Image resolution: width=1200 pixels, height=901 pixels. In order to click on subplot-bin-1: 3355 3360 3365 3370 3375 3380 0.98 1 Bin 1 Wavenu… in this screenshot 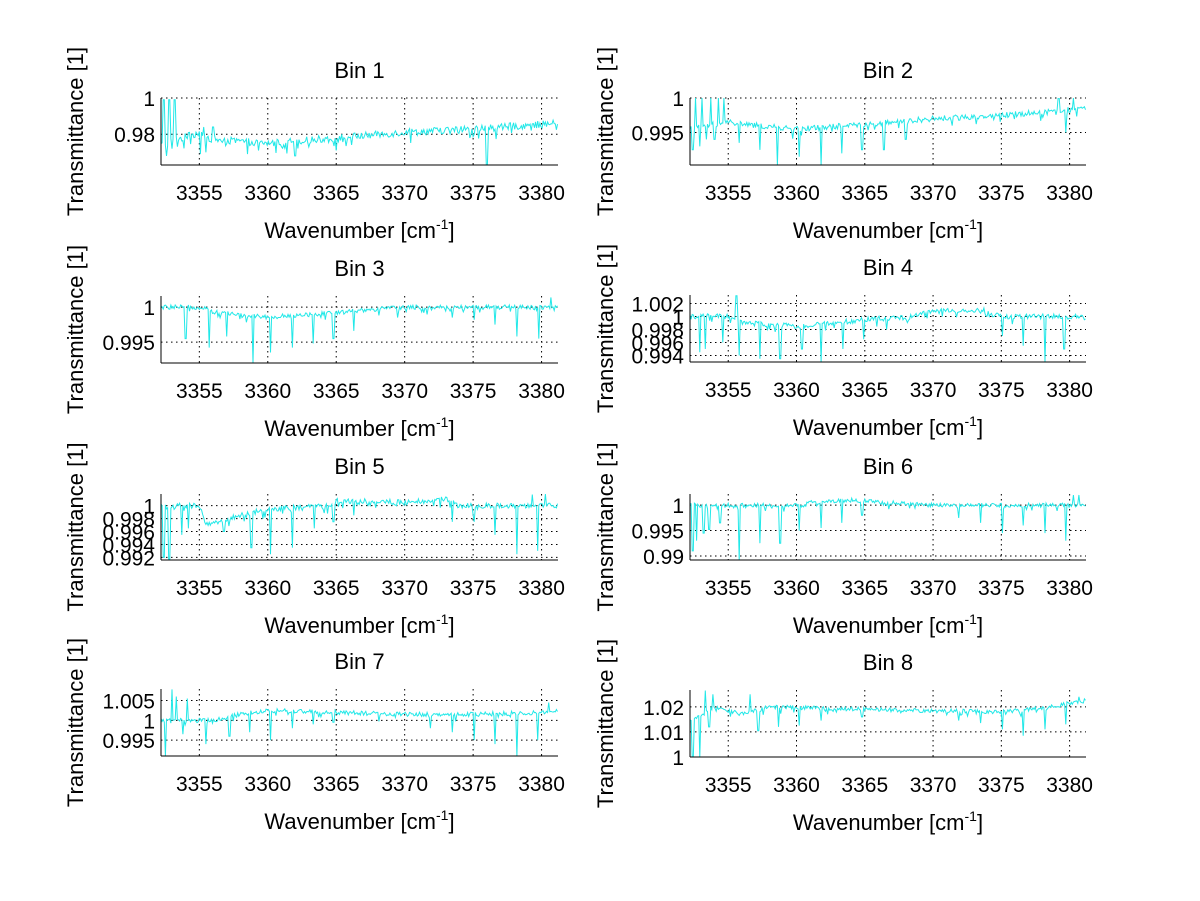, I will do `click(314, 145)`.